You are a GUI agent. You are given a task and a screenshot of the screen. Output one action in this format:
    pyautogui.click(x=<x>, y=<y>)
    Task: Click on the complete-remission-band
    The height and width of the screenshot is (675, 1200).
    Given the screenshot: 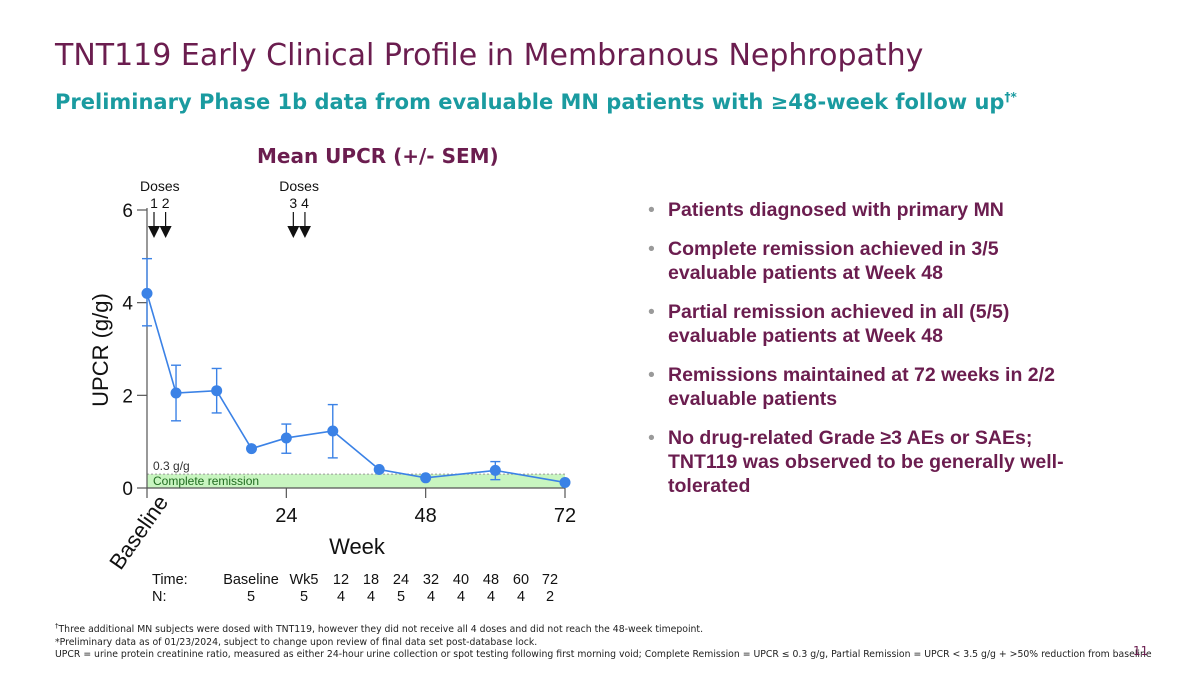 What is the action you would take?
    pyautogui.click(x=356, y=481)
    